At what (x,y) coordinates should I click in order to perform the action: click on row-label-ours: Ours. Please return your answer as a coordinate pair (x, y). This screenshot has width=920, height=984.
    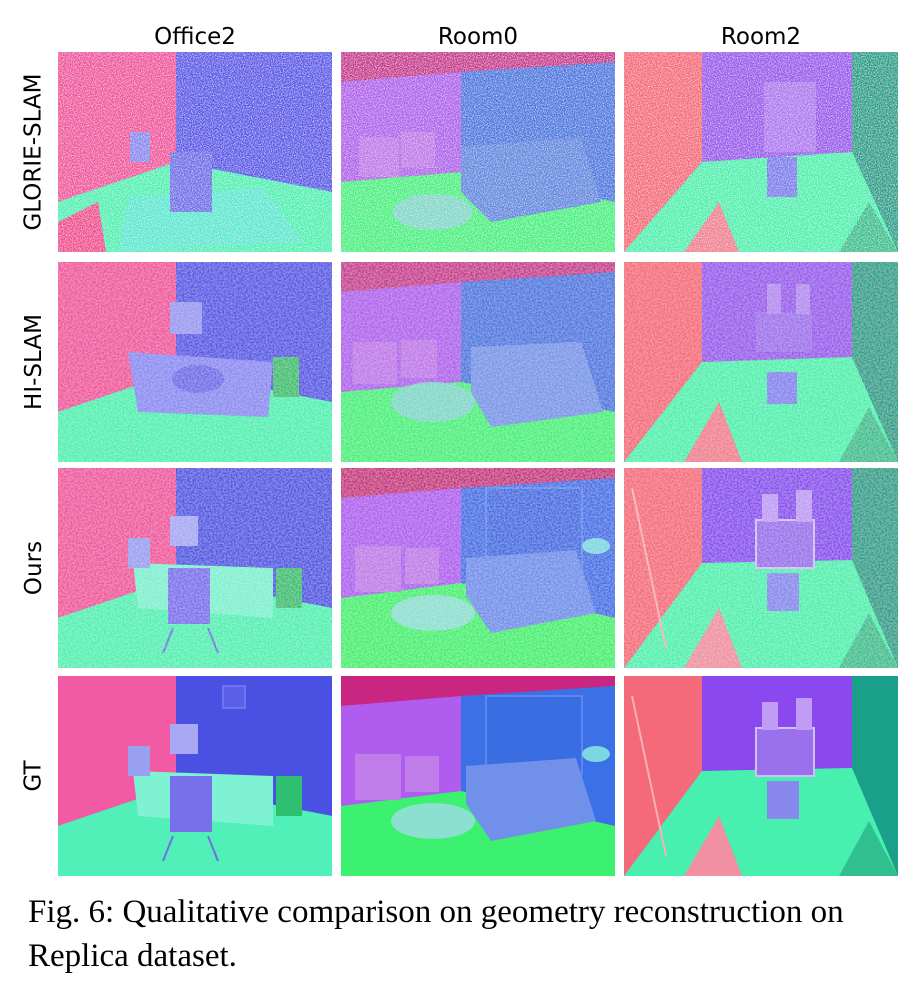
    Looking at the image, I should click on (34, 568).